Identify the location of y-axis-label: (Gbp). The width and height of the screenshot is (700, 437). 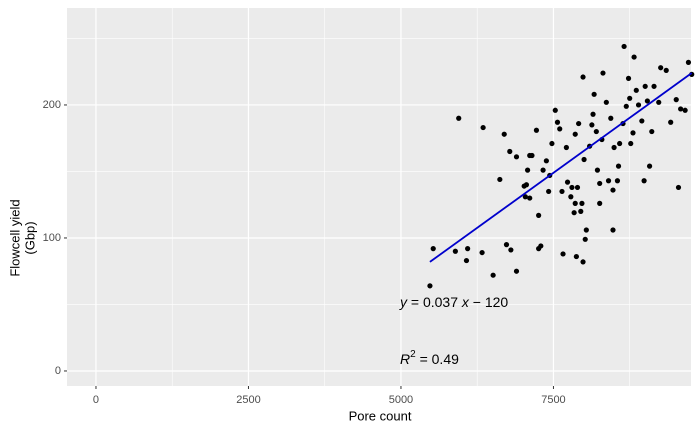
(29, 237).